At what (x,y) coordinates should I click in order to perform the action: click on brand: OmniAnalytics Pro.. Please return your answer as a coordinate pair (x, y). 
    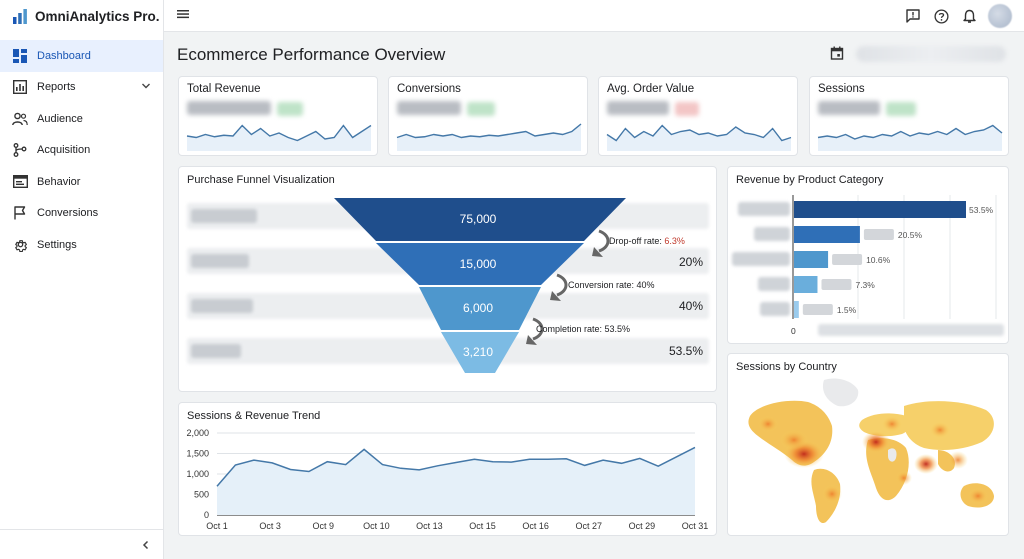
    Looking at the image, I should click on (81, 16).